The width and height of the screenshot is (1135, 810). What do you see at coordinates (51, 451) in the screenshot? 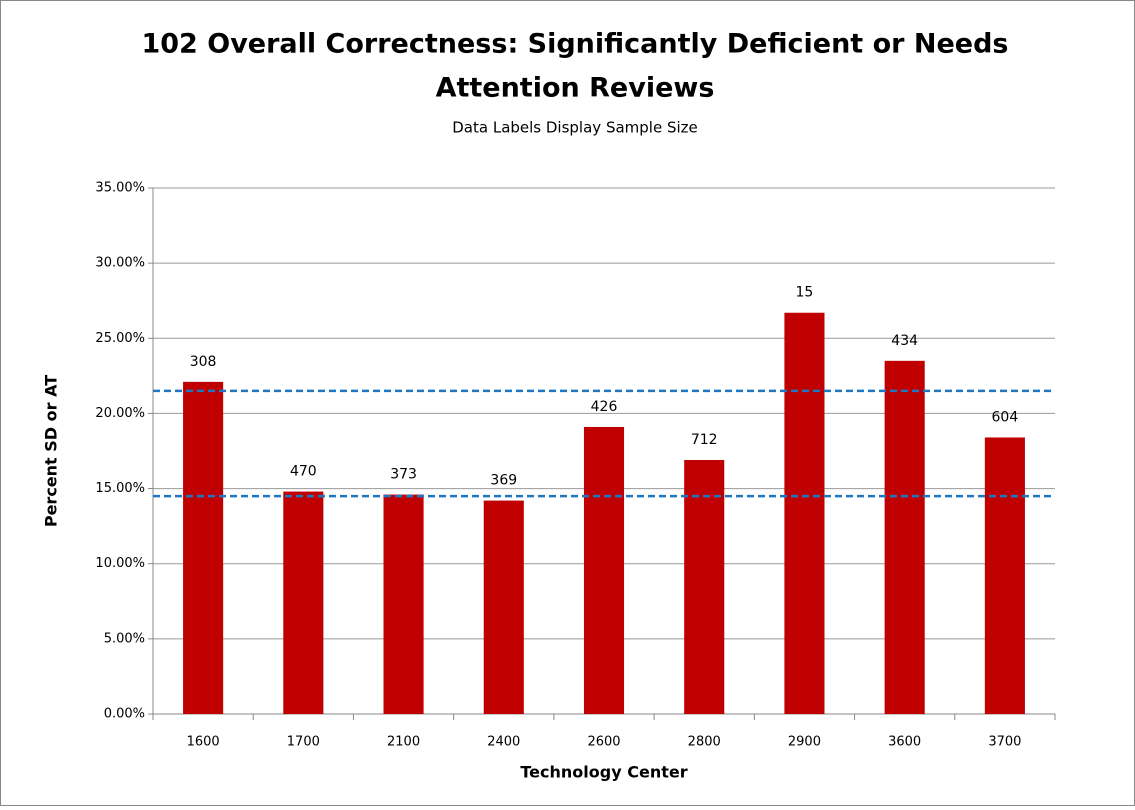
I see `y-axis-title: Percent SD or AT` at bounding box center [51, 451].